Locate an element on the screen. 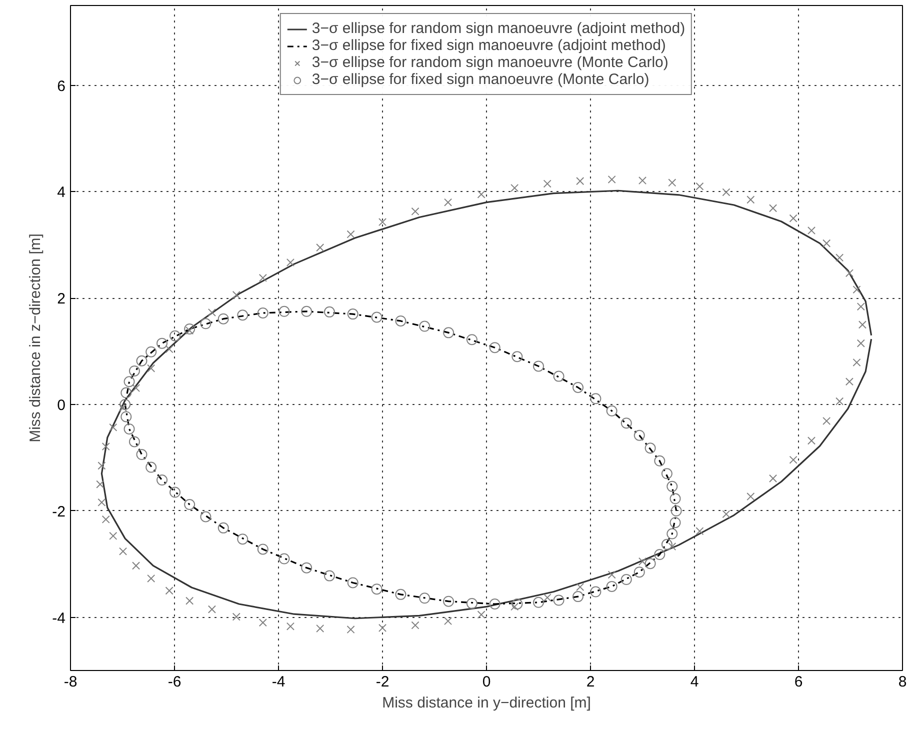 This screenshot has height=730, width=917. y-tick-label: 0 is located at coordinates (61, 405).